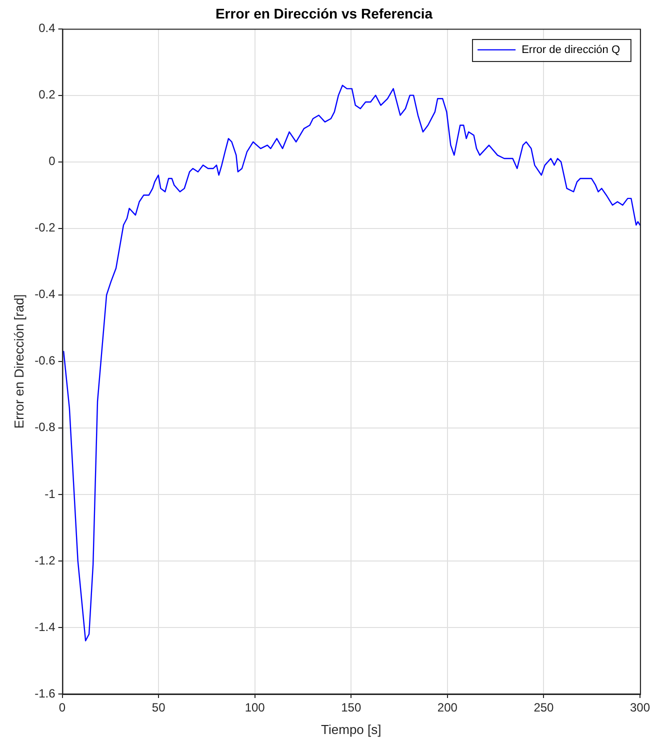 Image resolution: width=664 pixels, height=748 pixels. I want to click on y-tick-label: -1.2, so click(45, 560).